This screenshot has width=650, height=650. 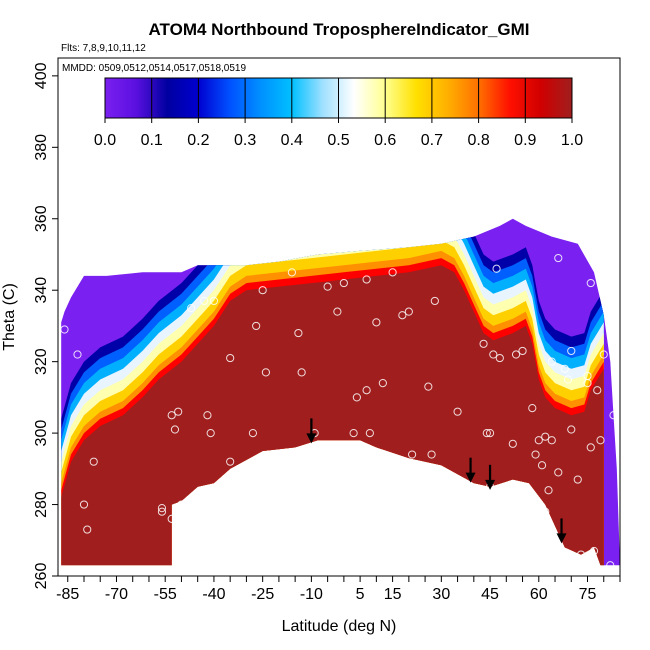 I want to click on colorbar-tick-label: 0.1, so click(x=152, y=140).